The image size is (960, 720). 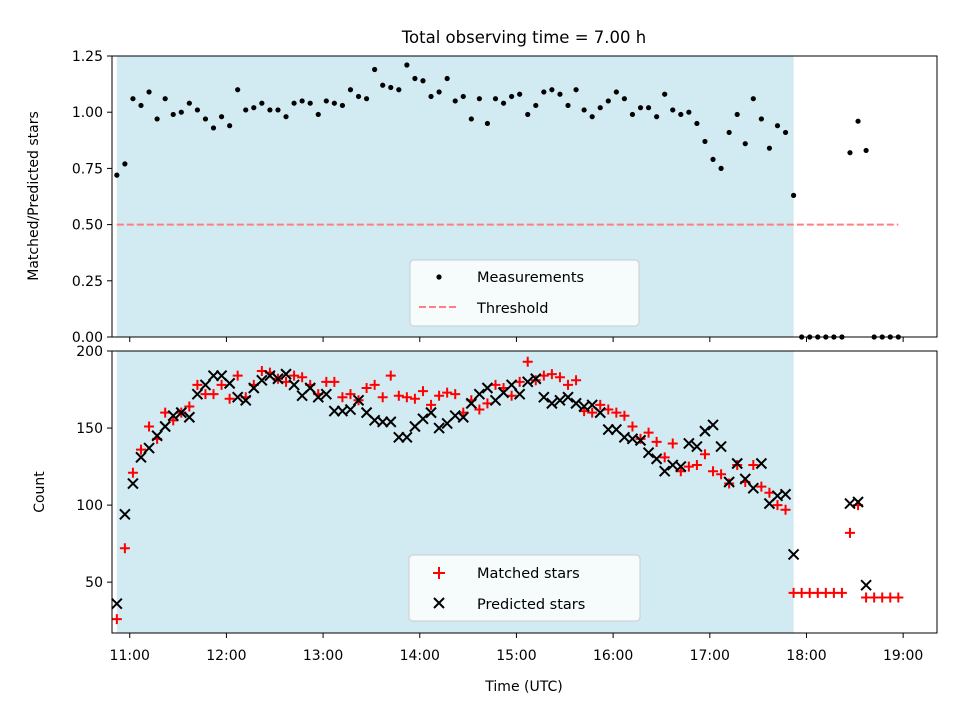 I want to click on bottom-y-axis-label: Count, so click(x=40, y=492).